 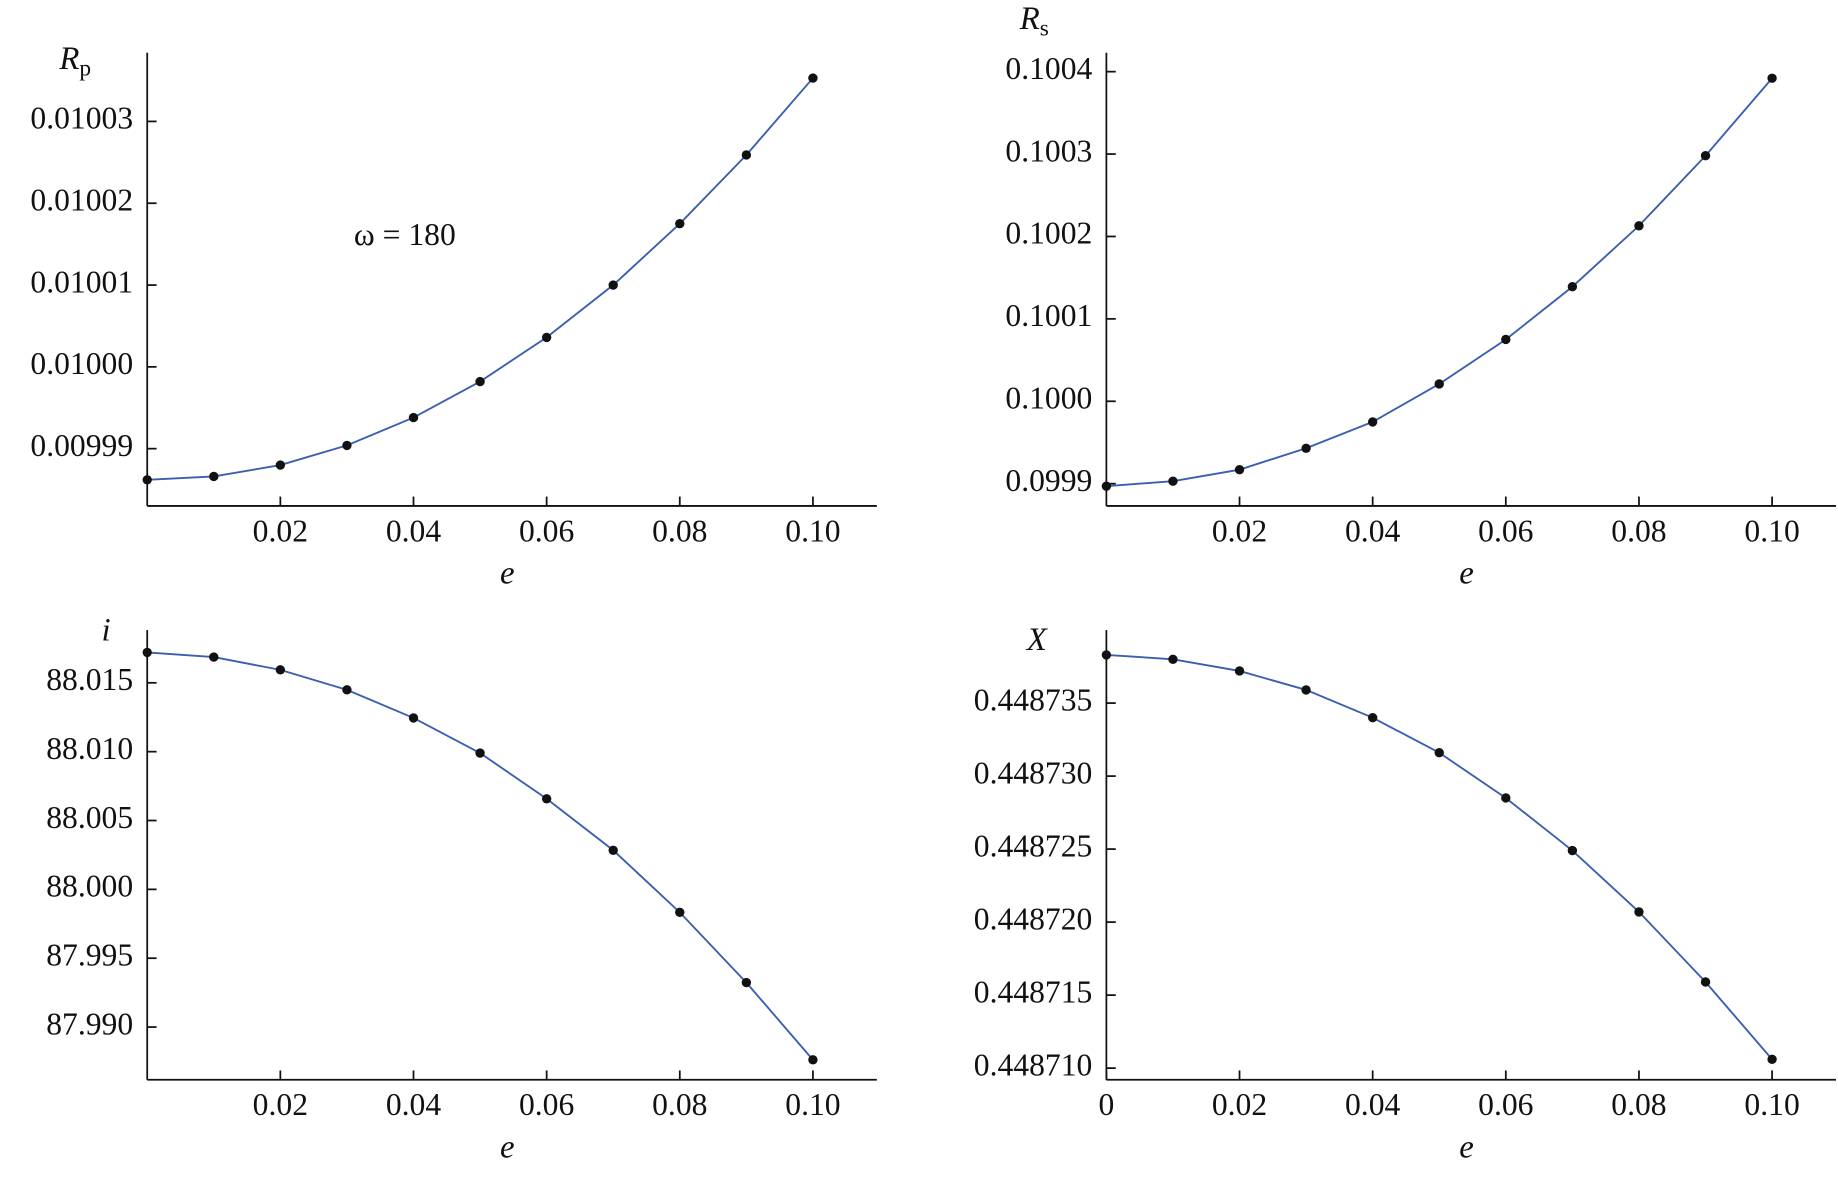 What do you see at coordinates (81, 118) in the screenshot?
I see `y-tick-label: 0.01003` at bounding box center [81, 118].